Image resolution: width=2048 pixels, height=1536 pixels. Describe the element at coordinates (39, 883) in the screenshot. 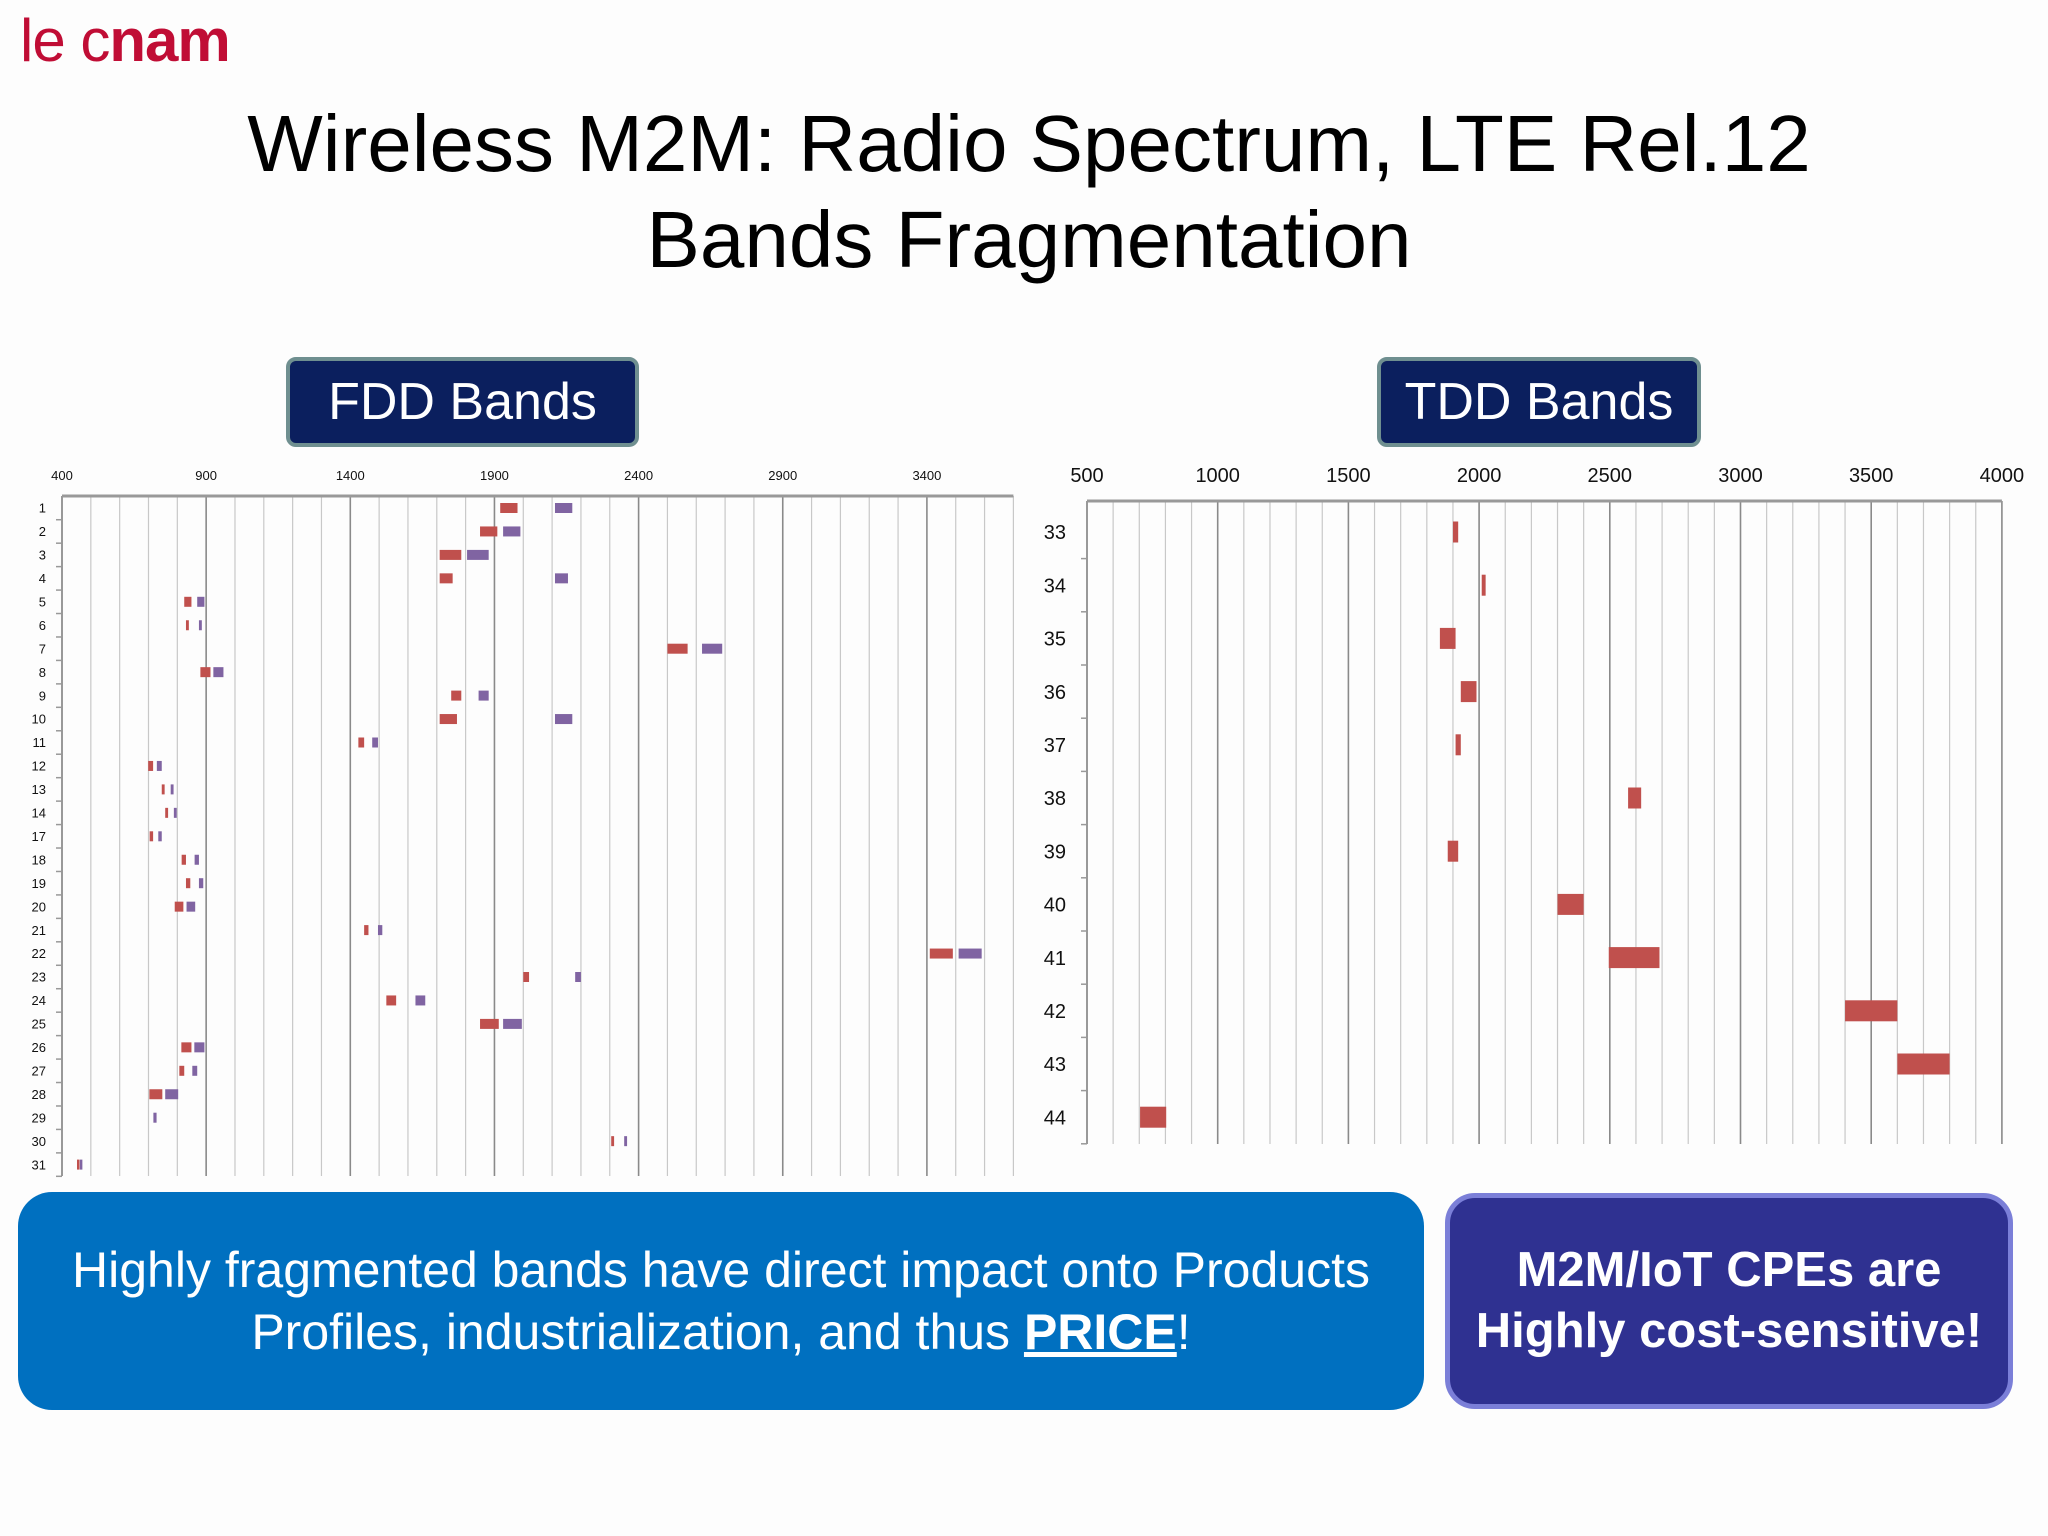

I see `fdd-chart-band-label: 19` at that location.